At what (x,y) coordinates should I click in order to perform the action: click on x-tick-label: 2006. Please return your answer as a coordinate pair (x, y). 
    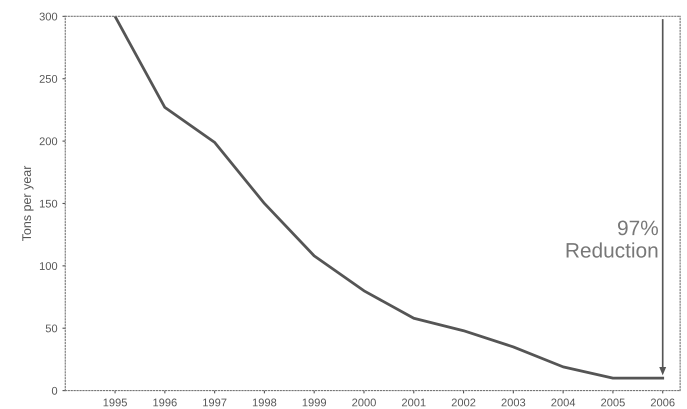
    Looking at the image, I should click on (662, 402).